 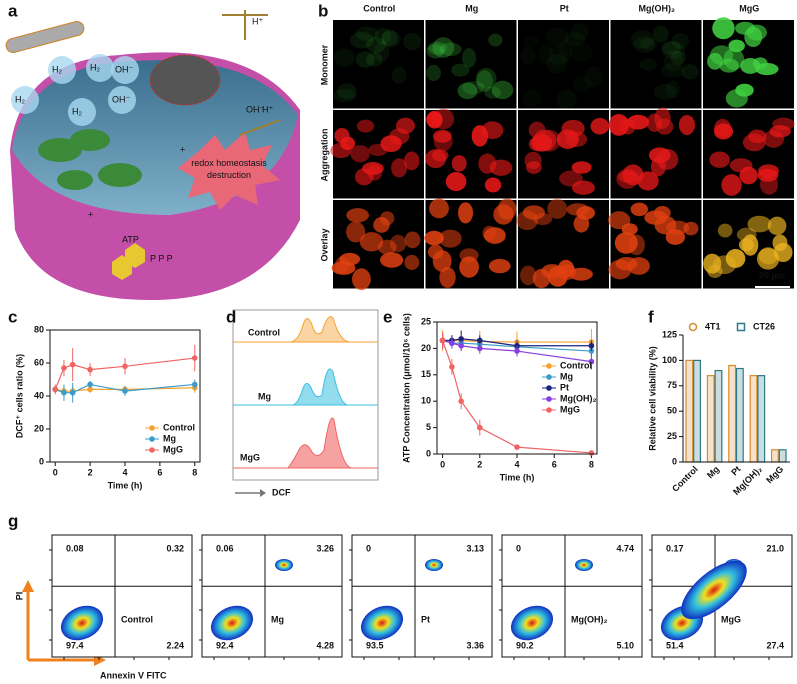 I want to click on y-tick-label: 25, so click(x=426, y=321).